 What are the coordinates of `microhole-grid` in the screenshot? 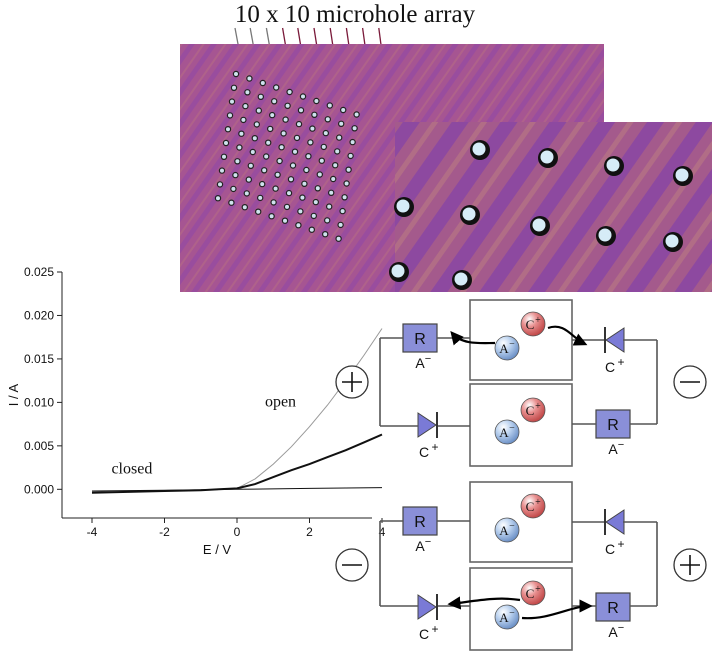 It's located at (287, 156).